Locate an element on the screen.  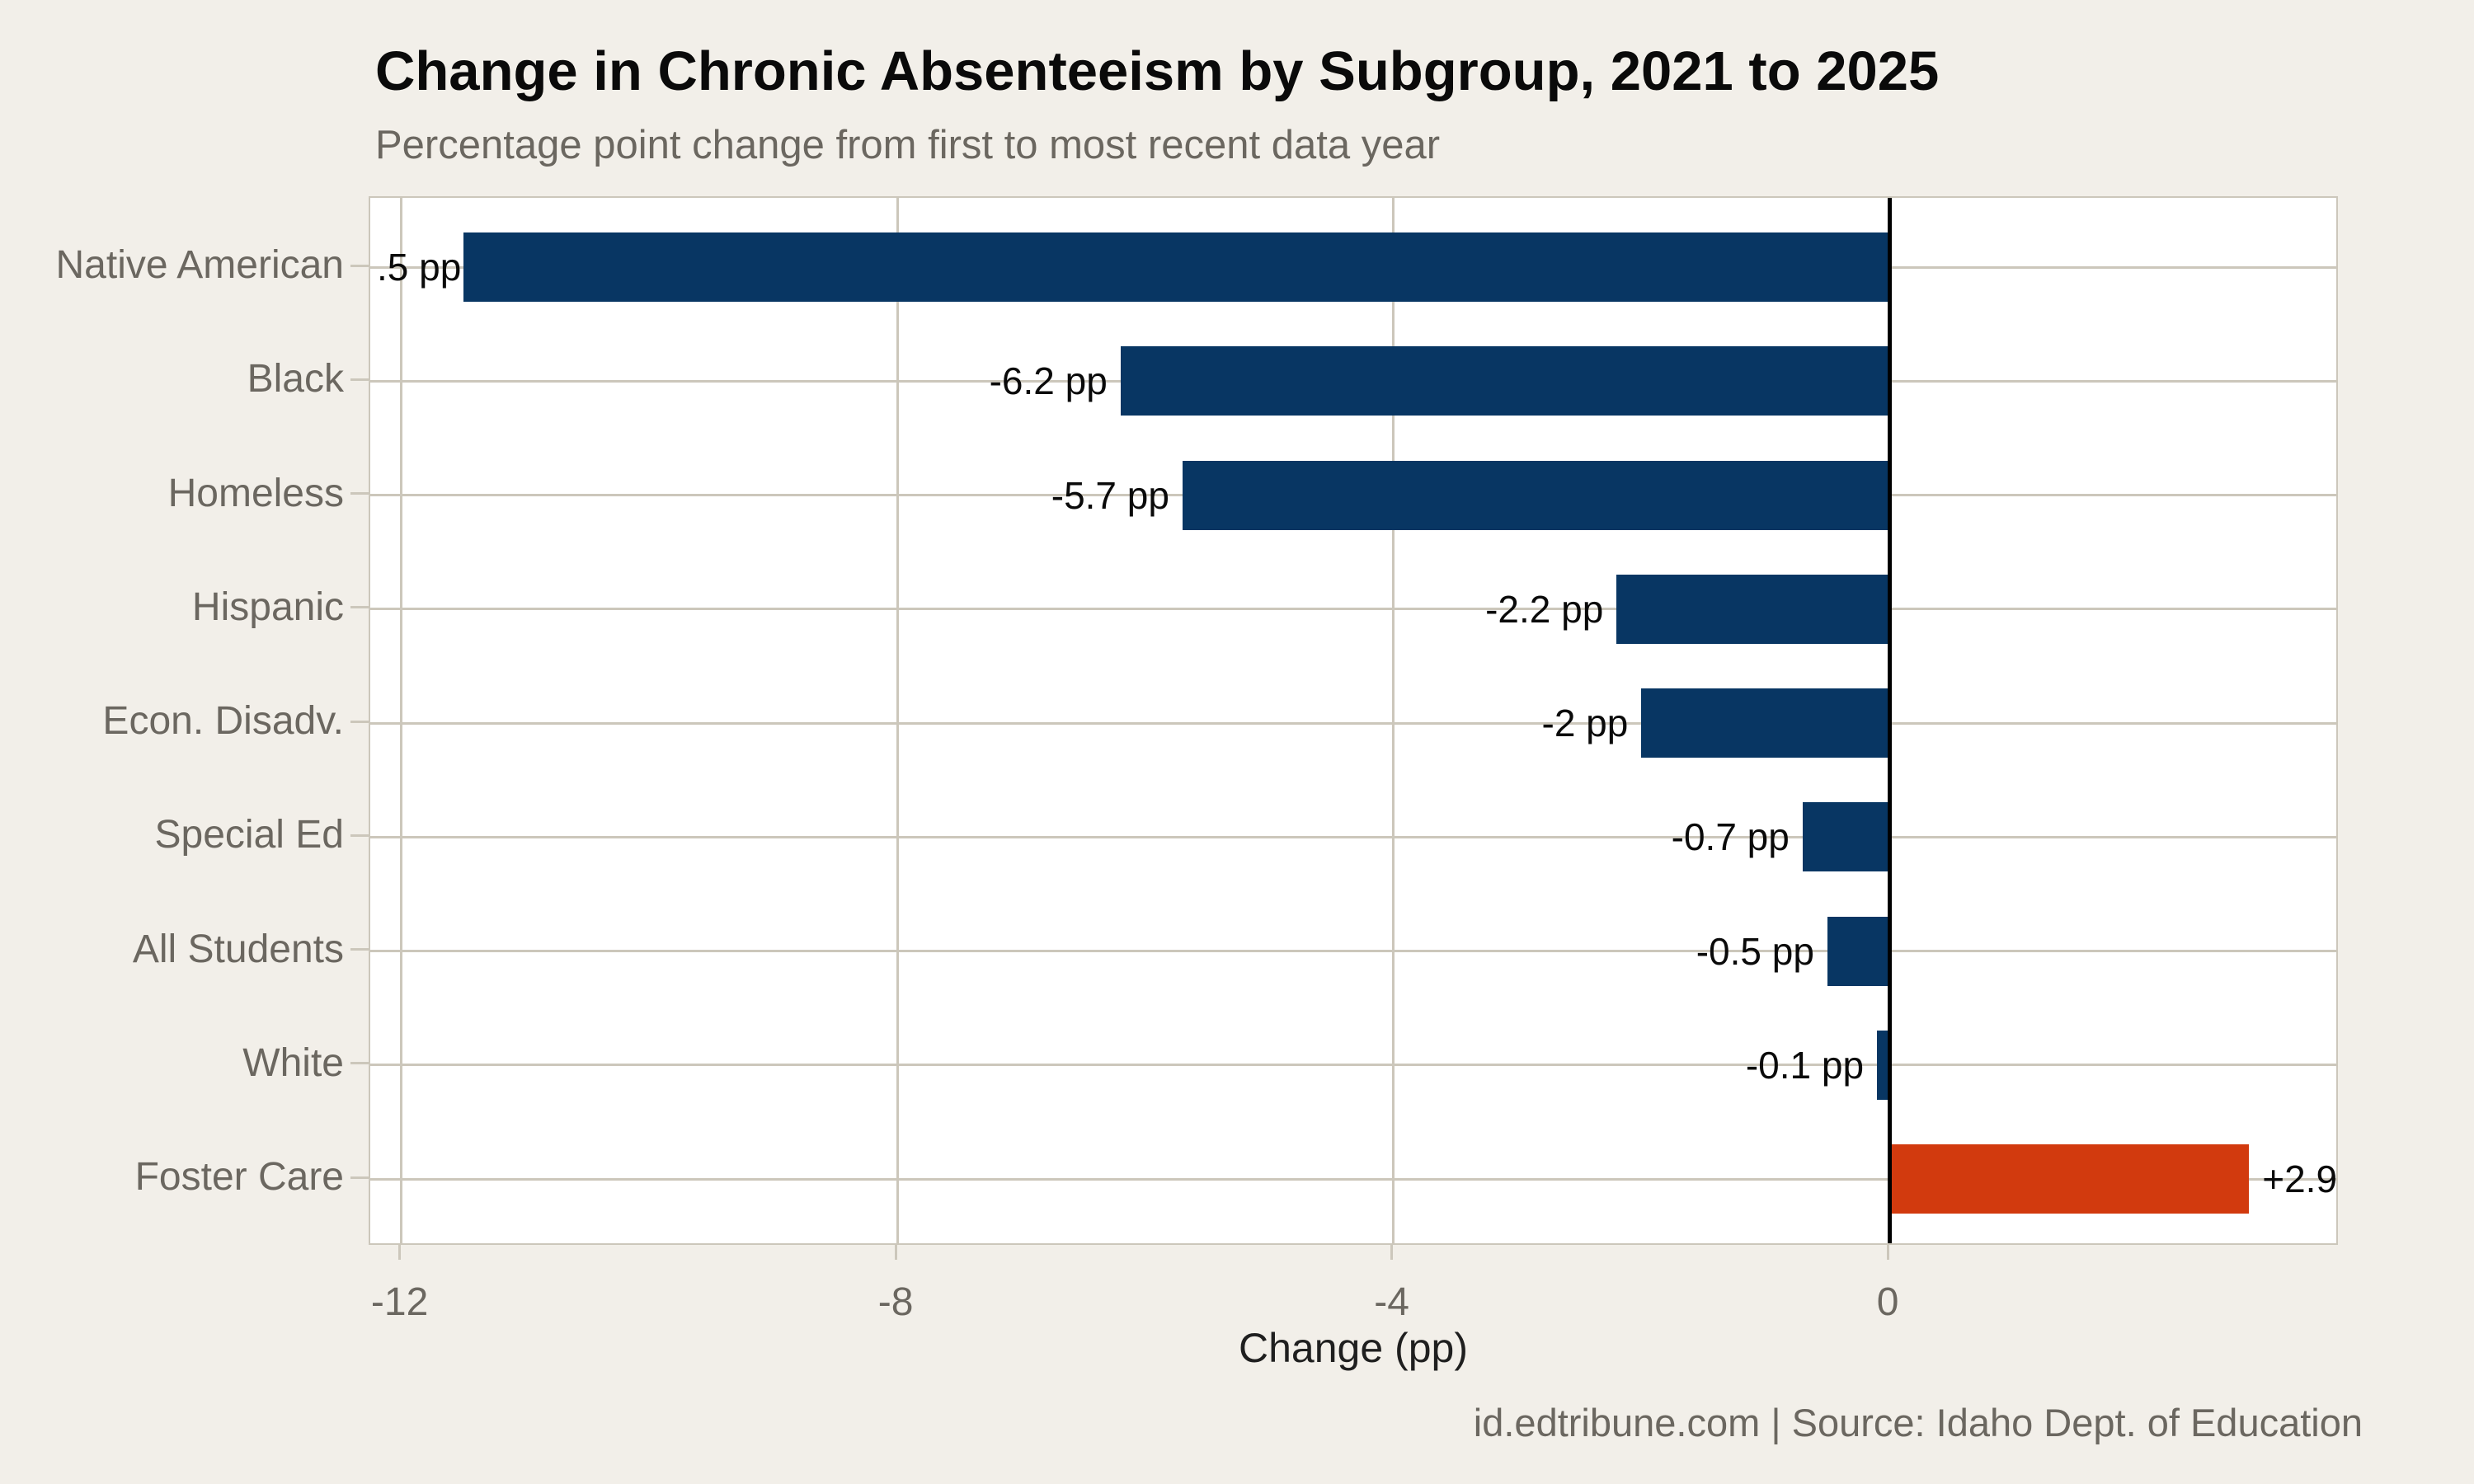
bar-value-label-black: -6.2 pp is located at coordinates (1048, 381).